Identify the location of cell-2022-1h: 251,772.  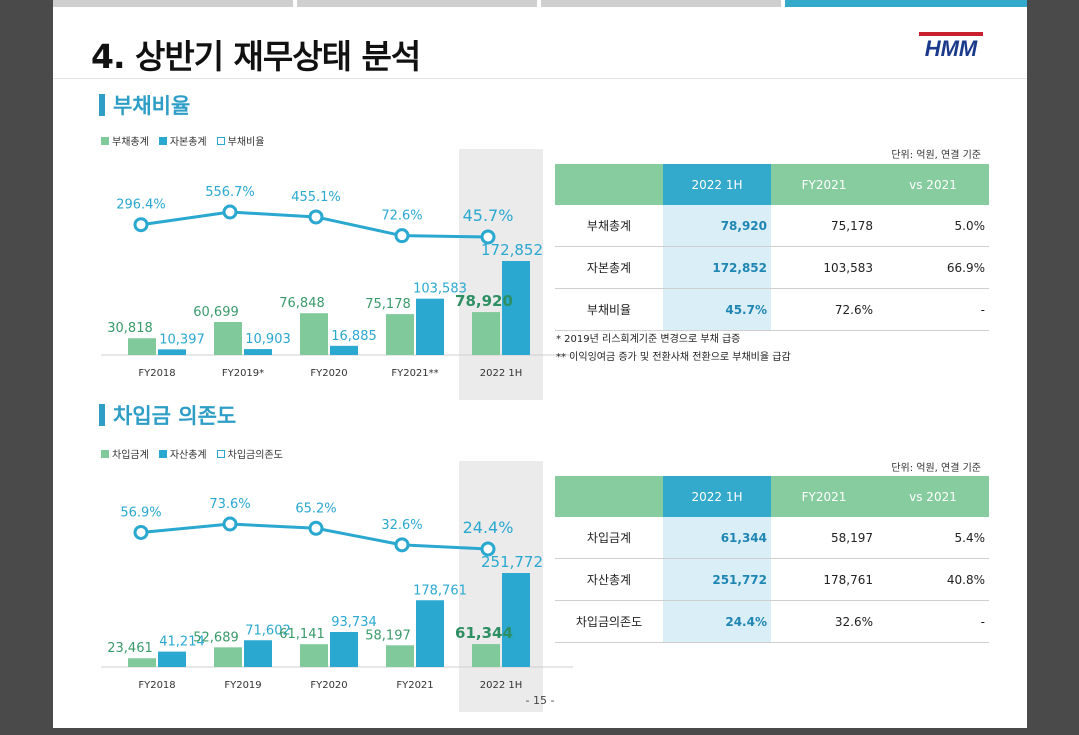
(717, 579).